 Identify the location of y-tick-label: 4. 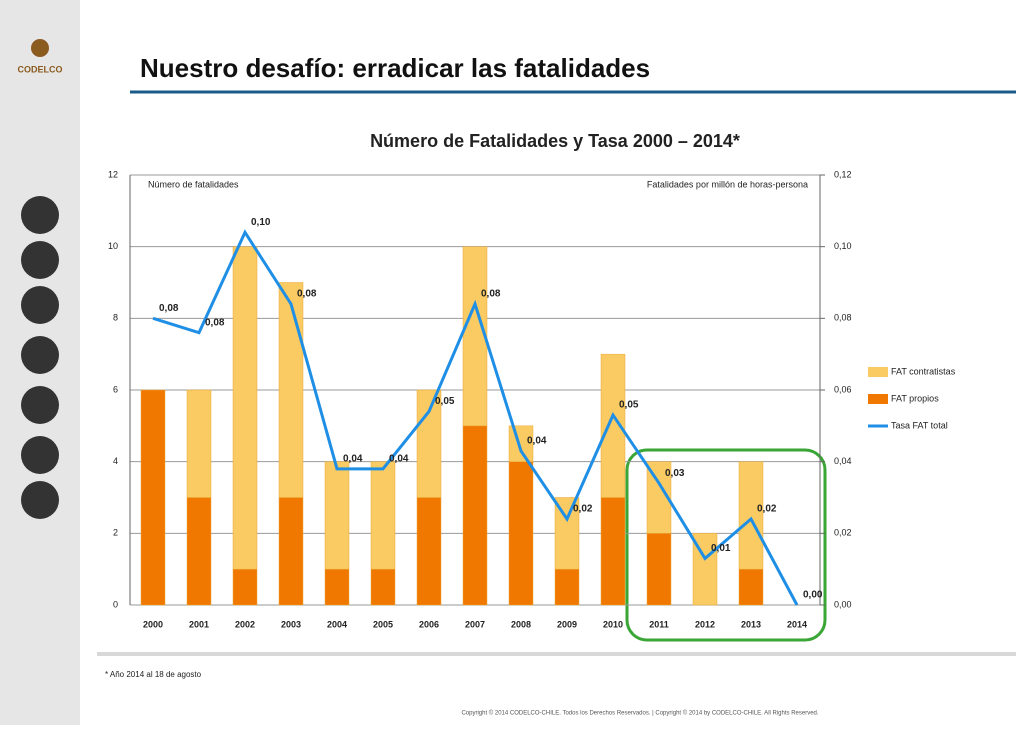
(115, 461).